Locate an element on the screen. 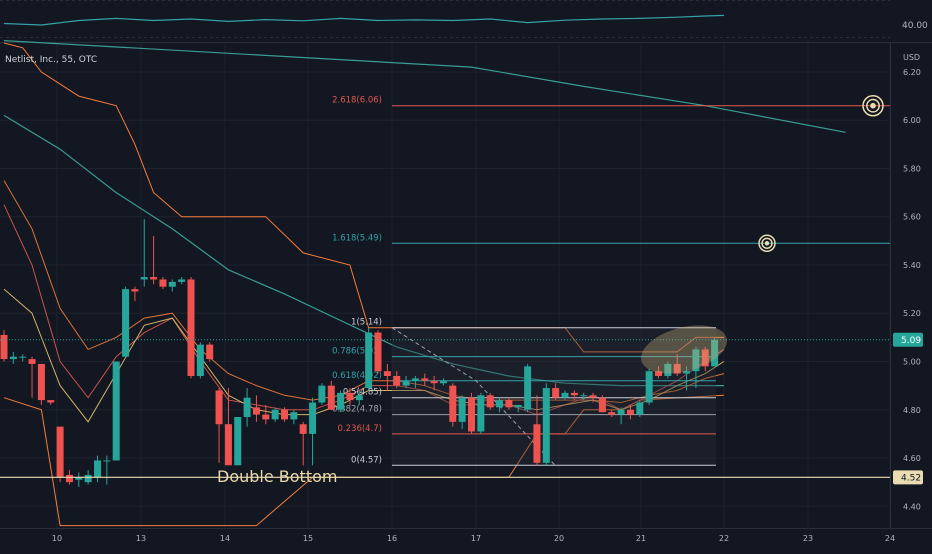 The width and height of the screenshot is (932, 554). time-tick-label: 13 is located at coordinates (141, 538).